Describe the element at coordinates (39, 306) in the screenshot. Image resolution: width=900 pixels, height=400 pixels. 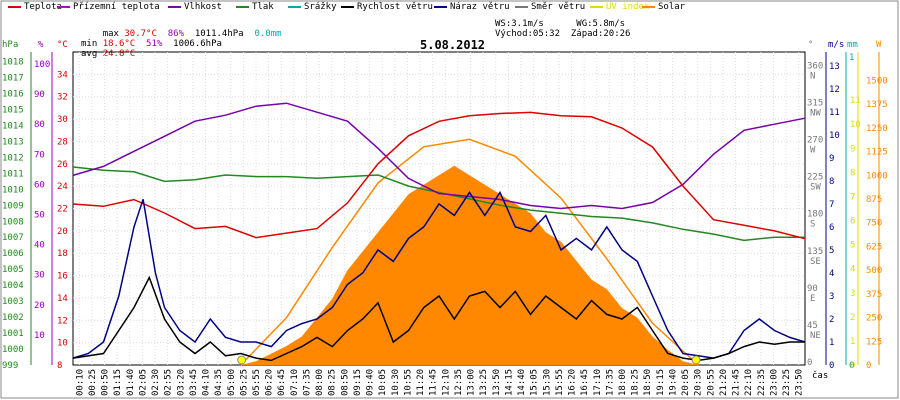
I see `pct-tick: 20` at that location.